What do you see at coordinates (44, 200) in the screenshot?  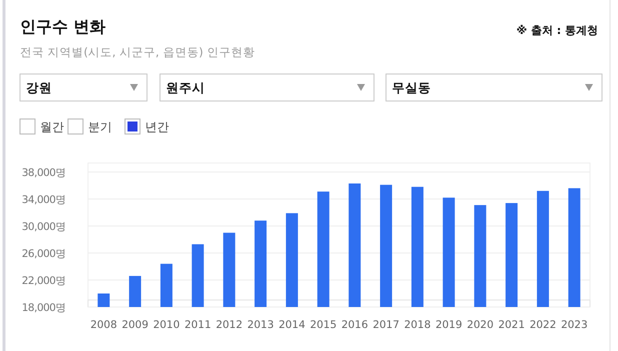 I see `y-tick-label: 34,000명` at bounding box center [44, 200].